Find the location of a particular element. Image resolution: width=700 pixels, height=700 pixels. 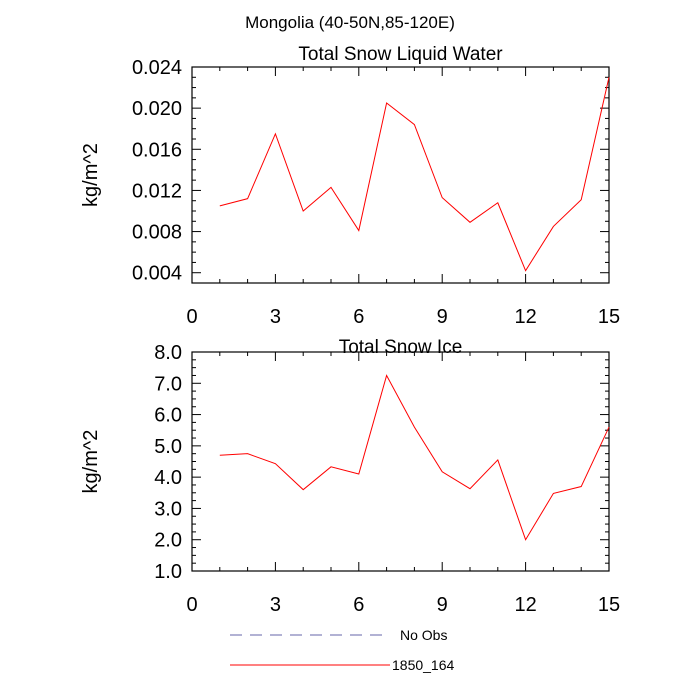

series-line is located at coordinates (414, 457).